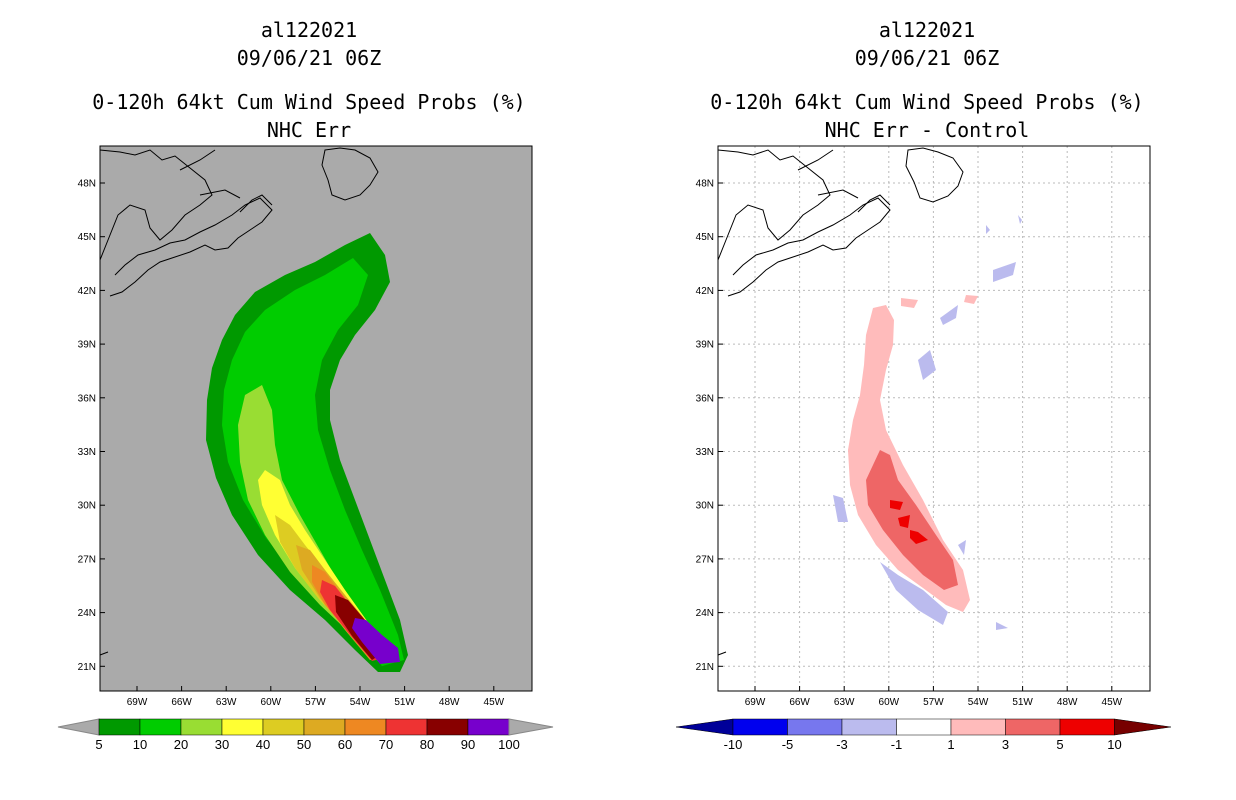 This screenshot has width=1236, height=800. Describe the element at coordinates (309, 102) in the screenshot. I see `product-title: 0-120h 64kt Cum Wind Speed Probs (%)` at that location.